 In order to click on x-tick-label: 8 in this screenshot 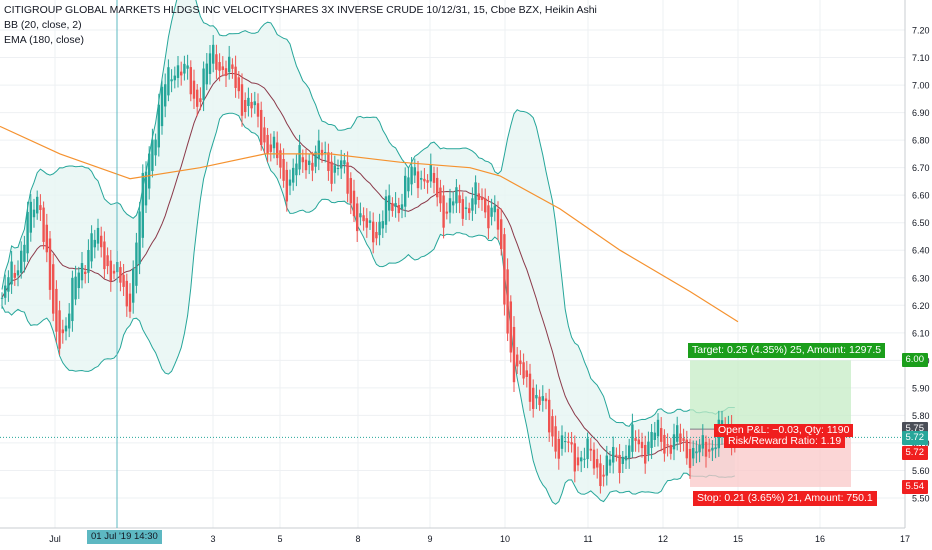, I will do `click(357, 539)`.